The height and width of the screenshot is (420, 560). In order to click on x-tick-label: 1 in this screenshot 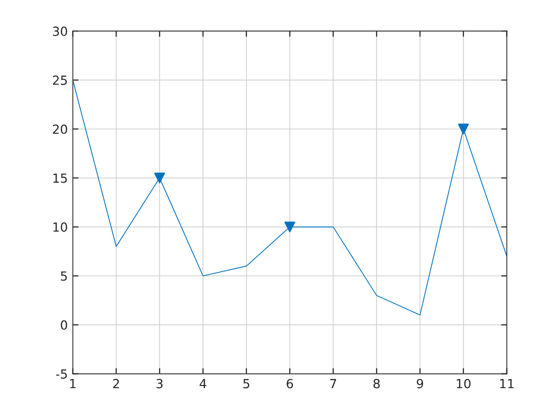, I will do `click(73, 383)`.